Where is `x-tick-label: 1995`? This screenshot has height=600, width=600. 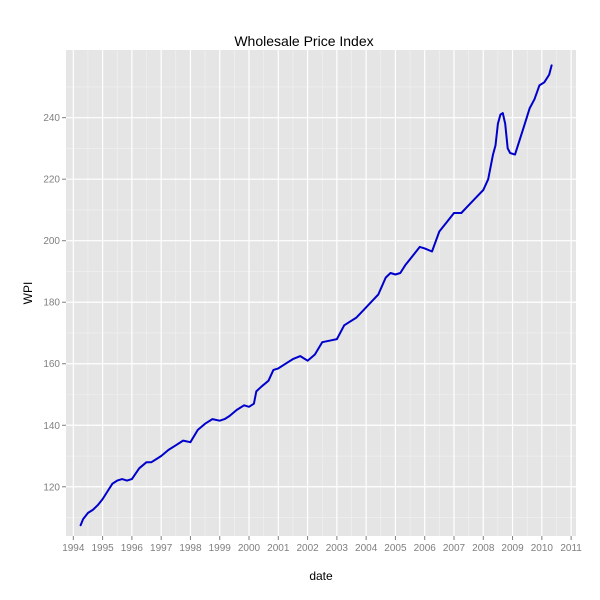 x-tick-label: 1995 is located at coordinates (102, 548).